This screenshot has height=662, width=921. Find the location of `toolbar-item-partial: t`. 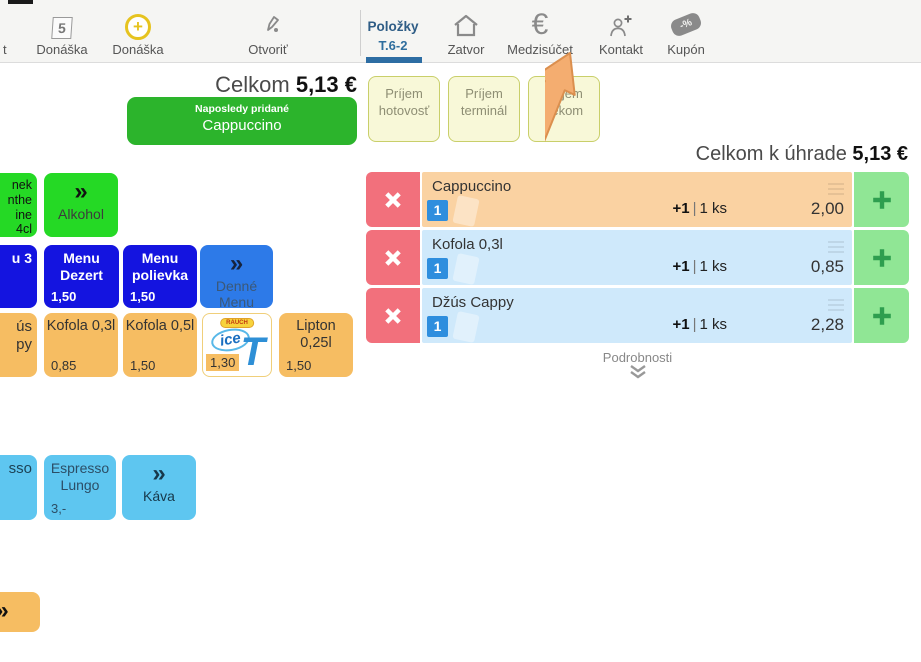

toolbar-item-partial: t is located at coordinates (5, 49).